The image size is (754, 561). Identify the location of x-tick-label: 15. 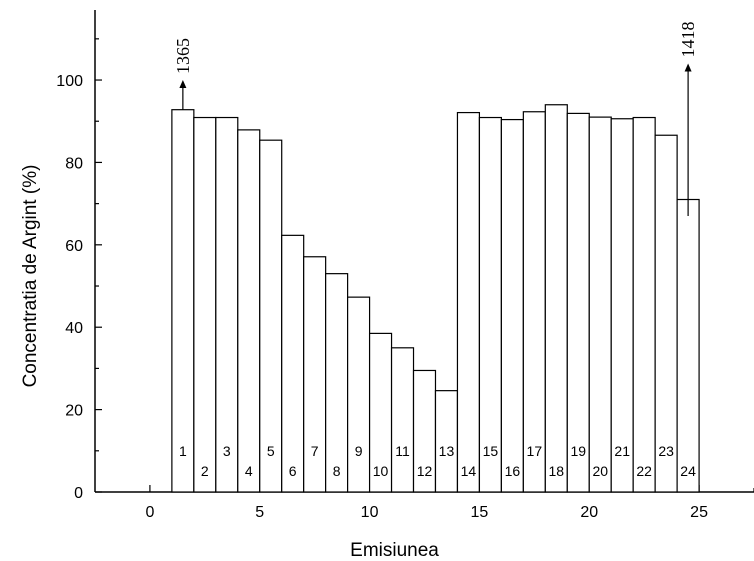
(480, 512).